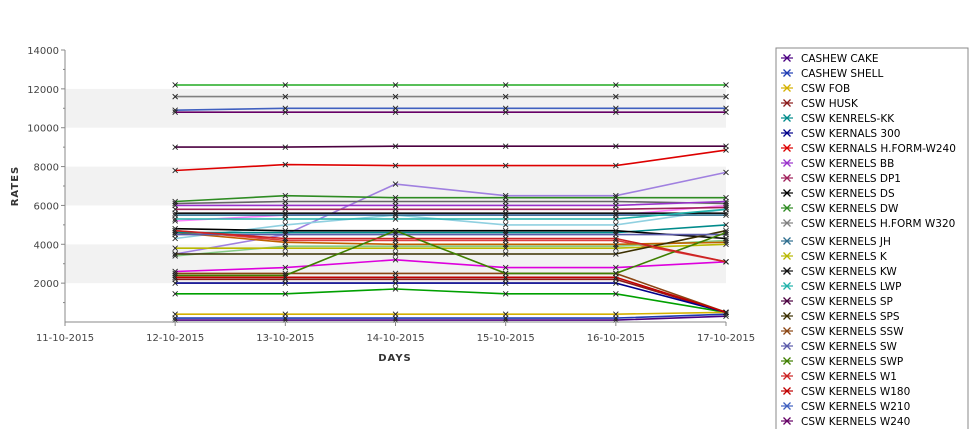  Describe the element at coordinates (878, 224) in the screenshot. I see `legend-label: CSW KERNELS H.FORM W320` at that location.